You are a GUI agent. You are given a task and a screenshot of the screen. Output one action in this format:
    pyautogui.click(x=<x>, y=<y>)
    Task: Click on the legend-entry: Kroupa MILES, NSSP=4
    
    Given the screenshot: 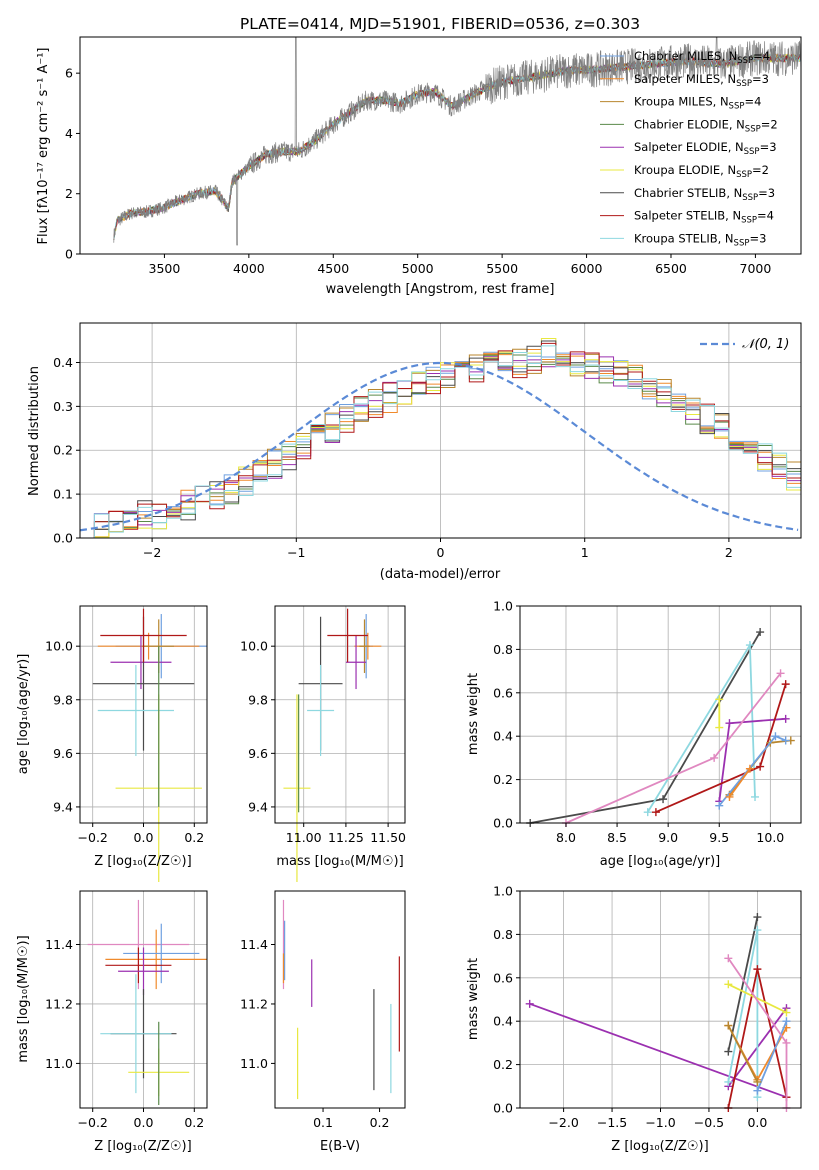 What is the action you would take?
    pyautogui.click(x=697, y=103)
    